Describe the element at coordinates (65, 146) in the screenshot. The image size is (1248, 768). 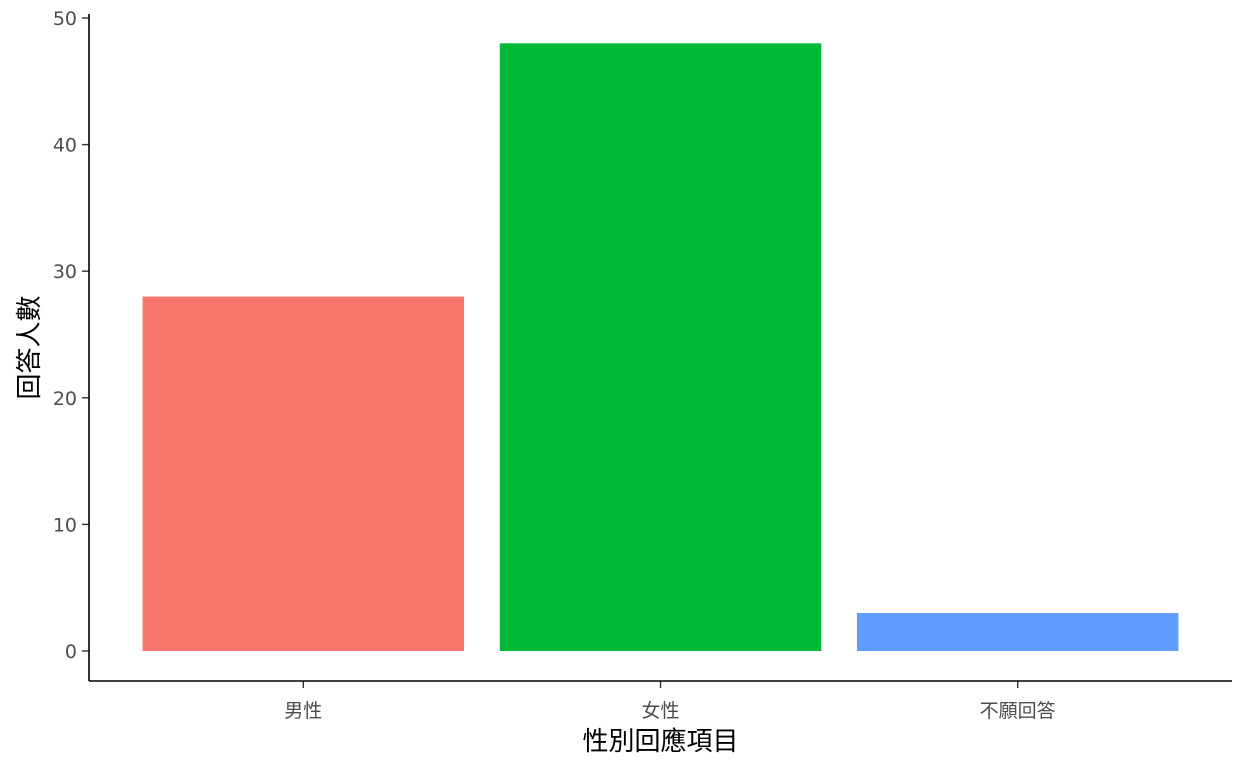
I see `y-tick-label: 40` at that location.